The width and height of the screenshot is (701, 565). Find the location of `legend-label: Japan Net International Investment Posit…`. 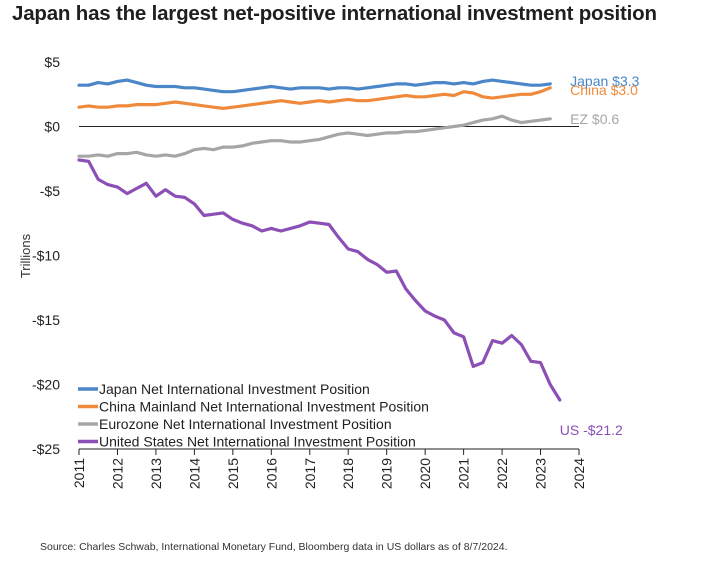

legend-label: Japan Net International Investment Posit… is located at coordinates (234, 389).